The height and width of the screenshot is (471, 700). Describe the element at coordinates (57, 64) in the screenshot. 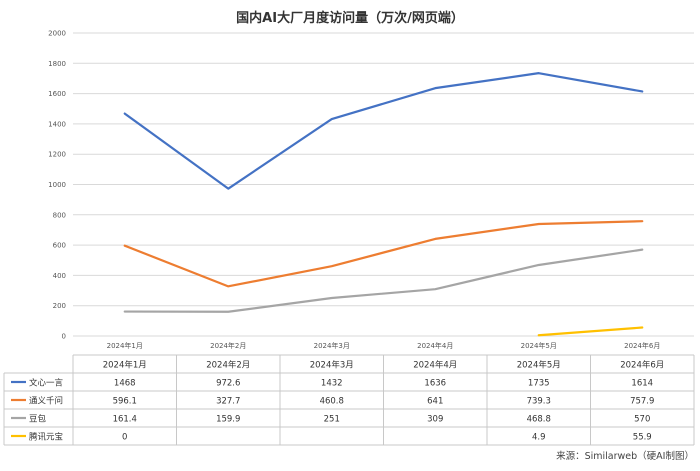

I see `y-tick-label: 1800` at that location.